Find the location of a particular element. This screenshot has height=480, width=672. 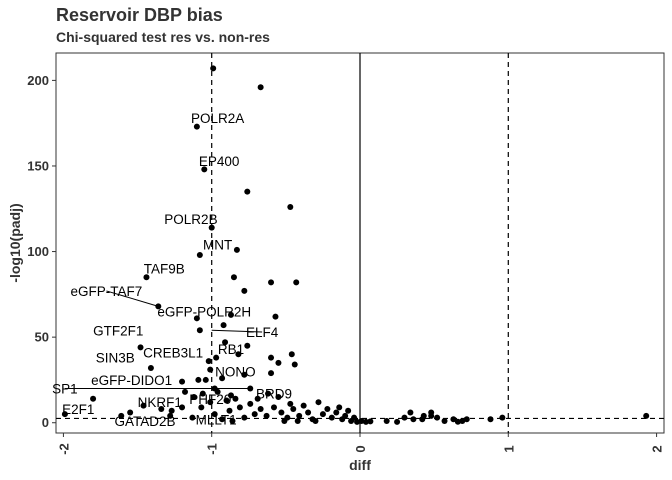

point-label: GATAD2B is located at coordinates (144, 421).